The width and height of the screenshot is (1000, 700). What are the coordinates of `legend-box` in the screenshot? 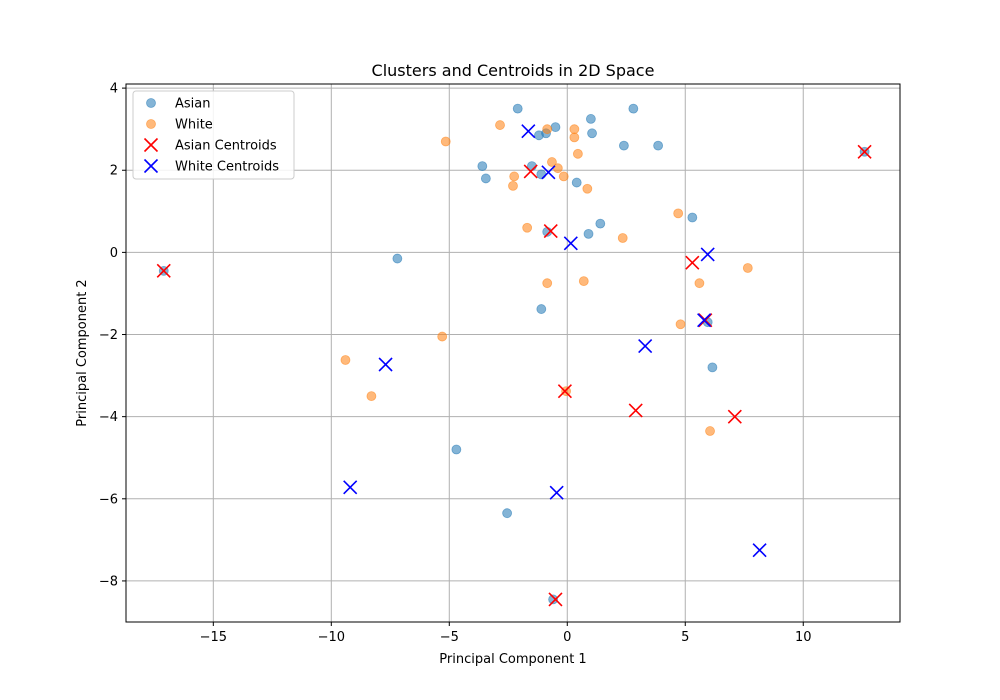 It's located at (213, 135).